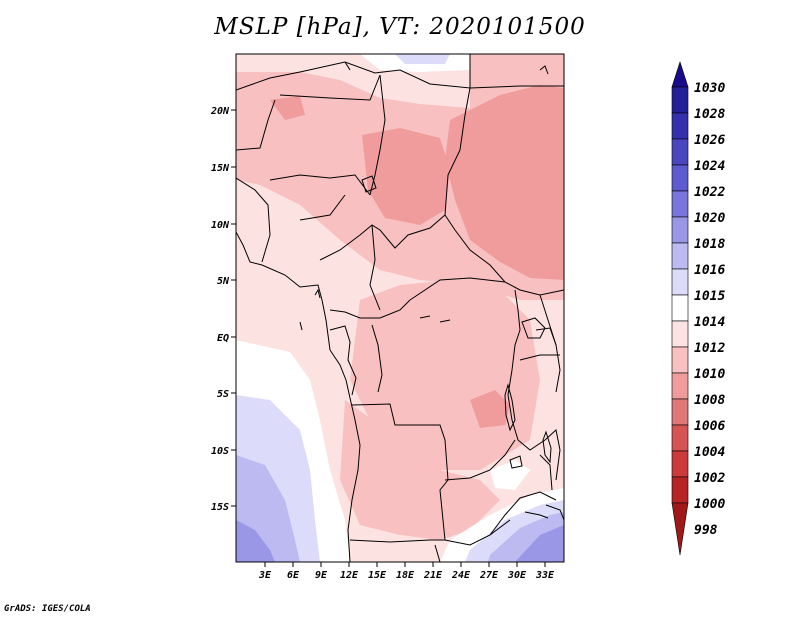  Describe the element at coordinates (255, 541) in the screenshot. I see `mslp-1018-atlantic` at that location.